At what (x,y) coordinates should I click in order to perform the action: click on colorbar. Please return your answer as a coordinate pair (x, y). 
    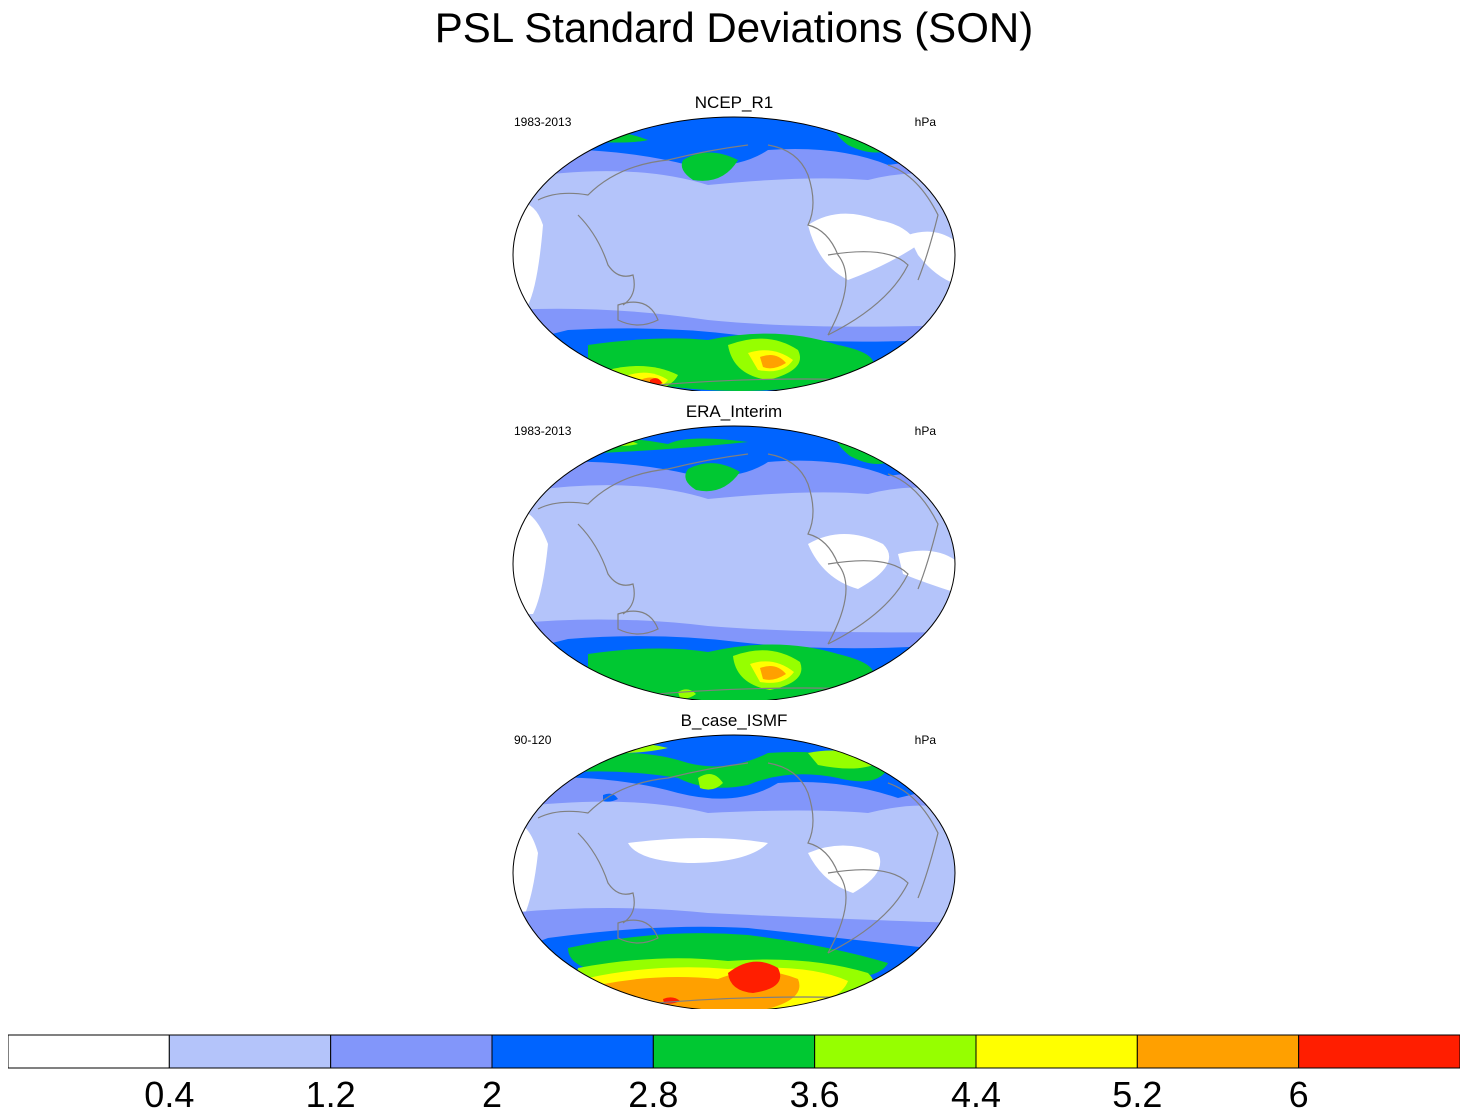
    Looking at the image, I should click on (734, 1051).